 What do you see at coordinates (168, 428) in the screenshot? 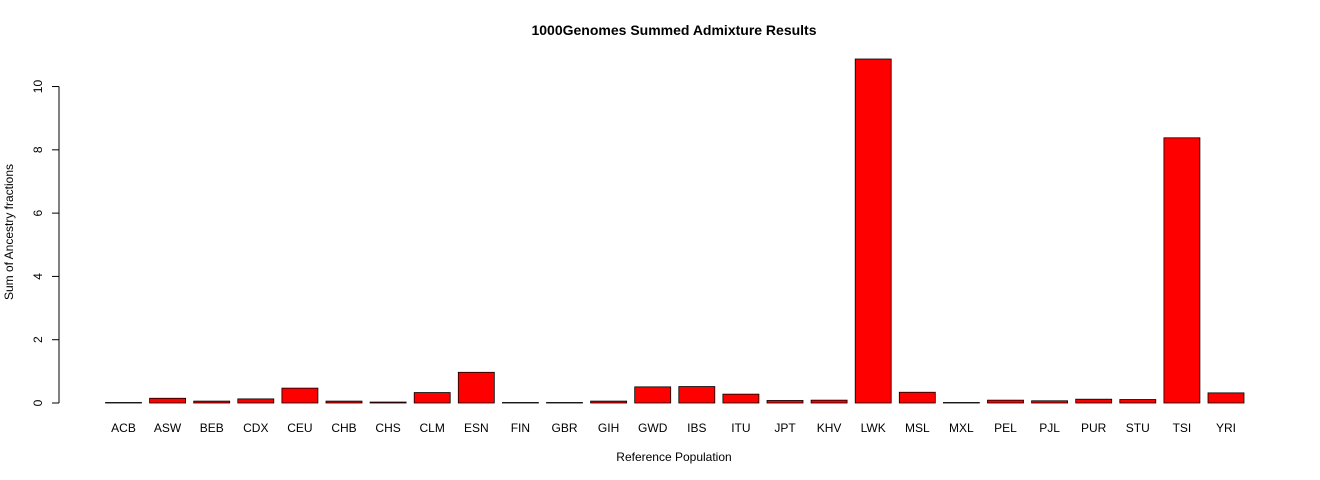
I see `x-tick-label-asw: ASW` at bounding box center [168, 428].